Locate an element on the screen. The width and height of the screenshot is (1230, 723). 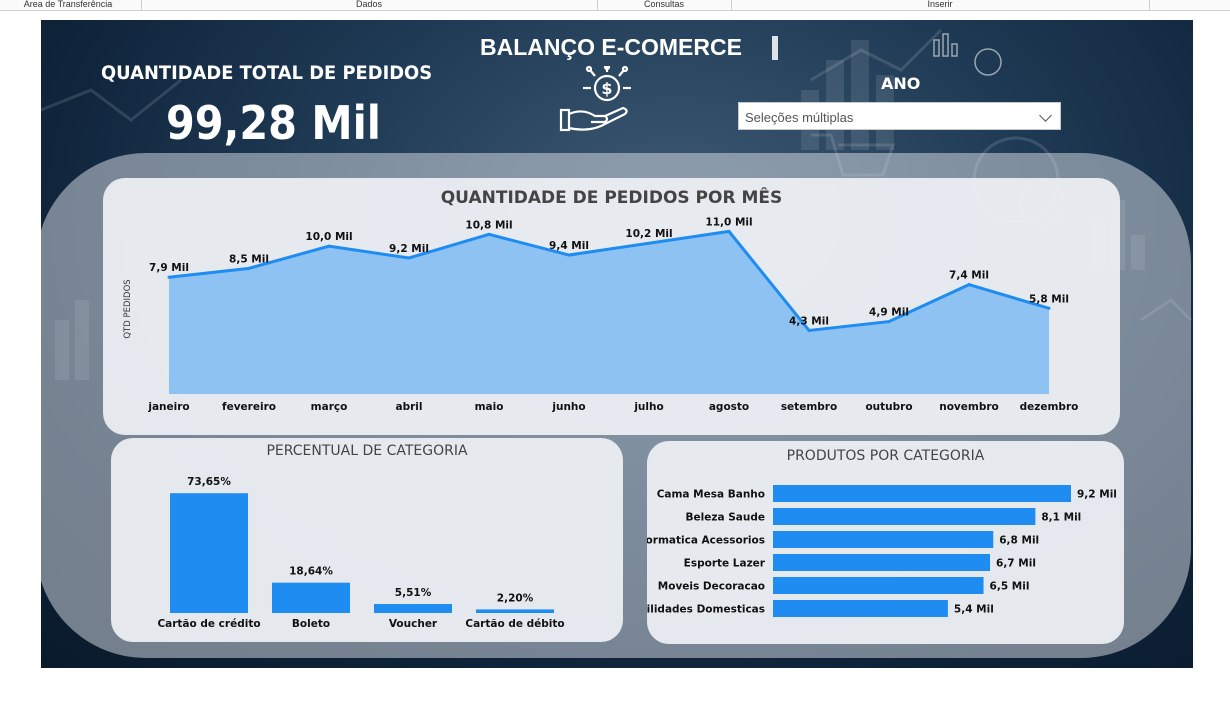
ribbon-section-insert: Inserir is located at coordinates (940, 5).